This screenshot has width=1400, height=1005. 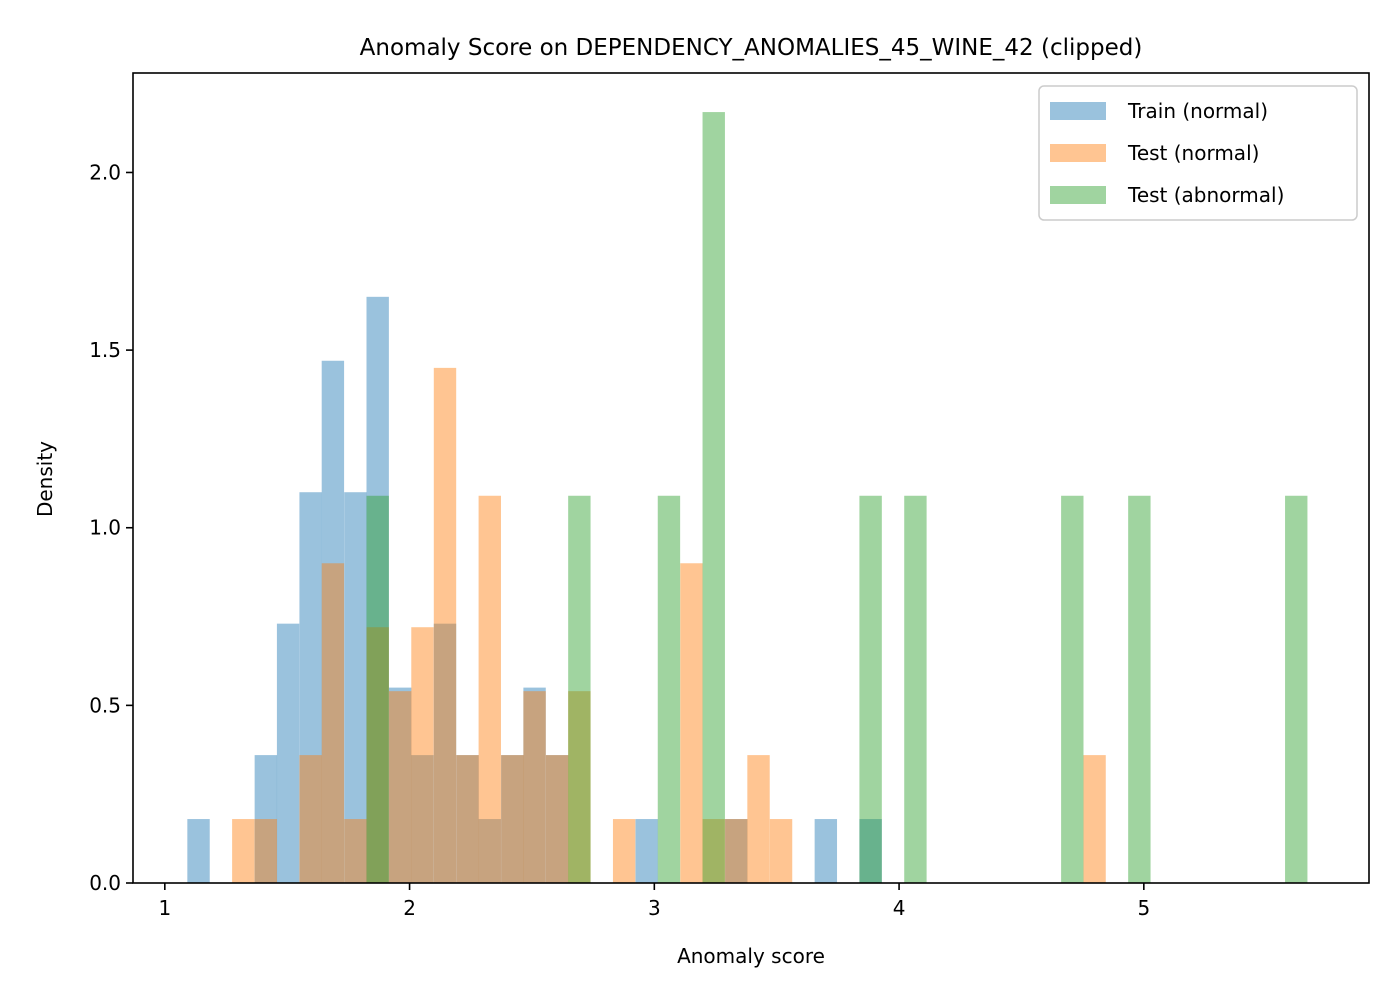 I want to click on x-axis-label: Anomaly score, so click(x=751, y=956).